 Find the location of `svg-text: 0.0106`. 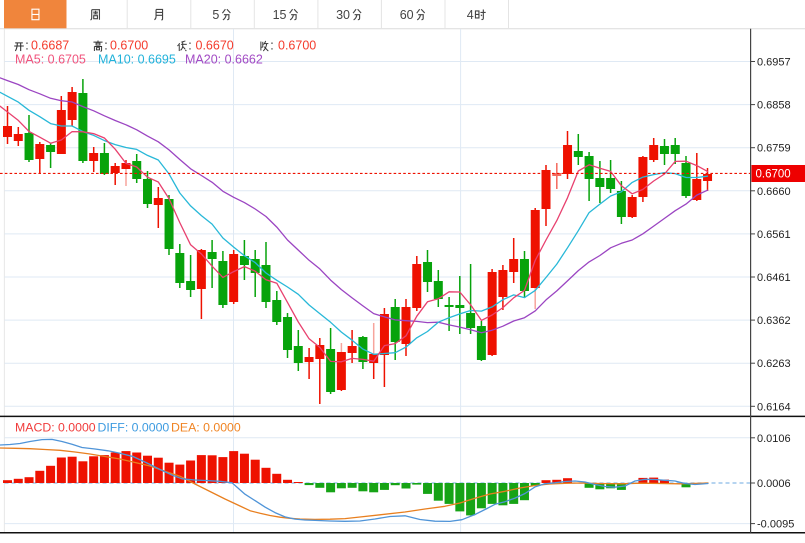

svg-text: 0.0106 is located at coordinates (774, 439).